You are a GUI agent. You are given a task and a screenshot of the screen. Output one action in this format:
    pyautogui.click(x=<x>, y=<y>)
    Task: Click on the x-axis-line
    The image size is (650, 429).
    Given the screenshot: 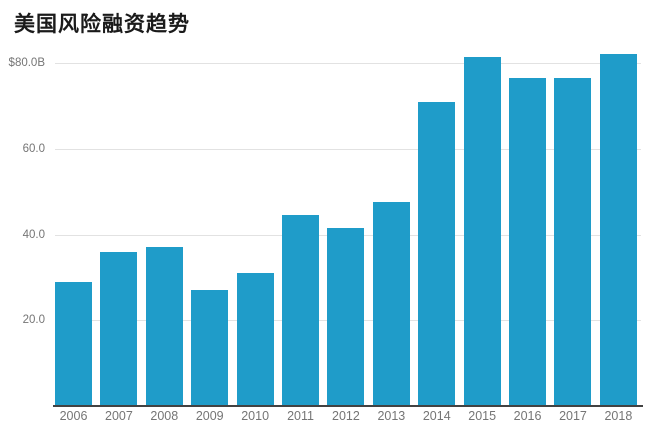 What is the action you would take?
    pyautogui.click(x=348, y=406)
    